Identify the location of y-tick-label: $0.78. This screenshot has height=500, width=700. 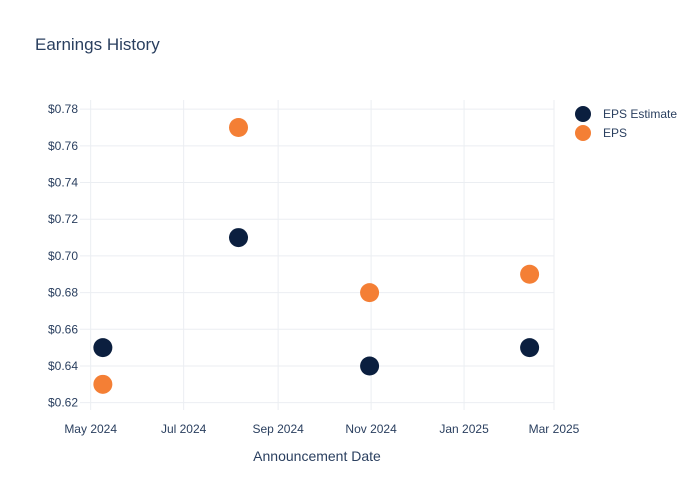
(63, 109).